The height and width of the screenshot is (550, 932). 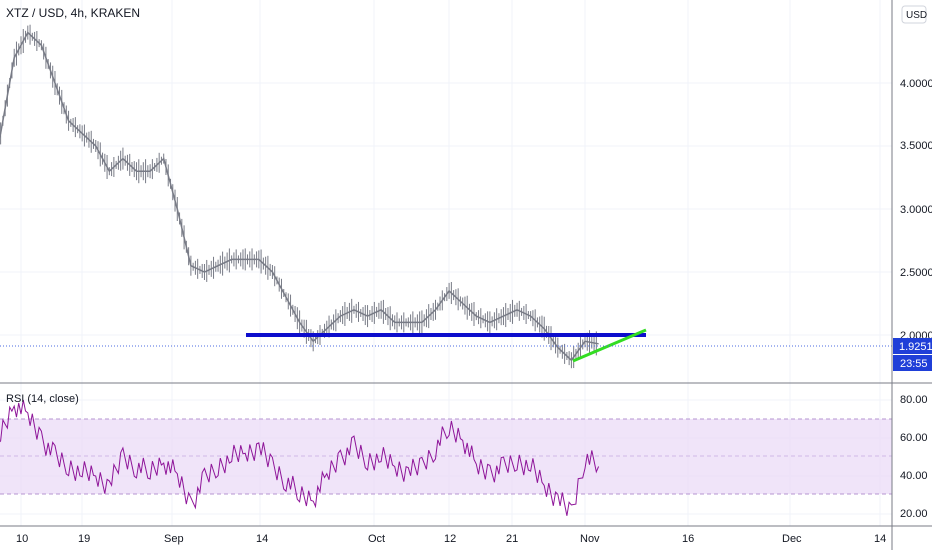 What do you see at coordinates (84, 539) in the screenshot?
I see `time-tick-label: 19` at bounding box center [84, 539].